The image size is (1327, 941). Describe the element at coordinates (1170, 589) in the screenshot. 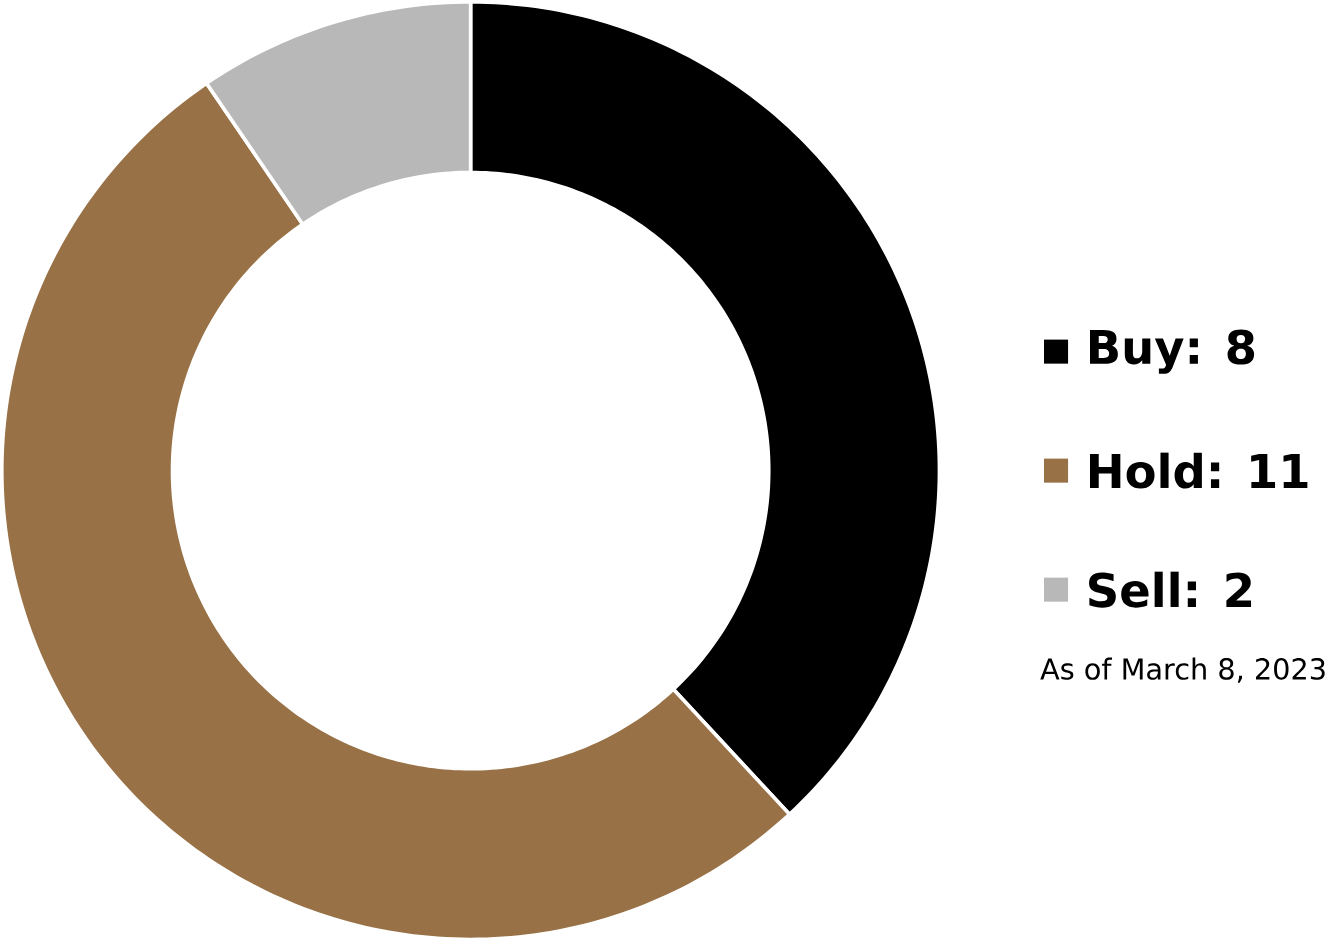

I see `legend-label: Sell: 2` at that location.